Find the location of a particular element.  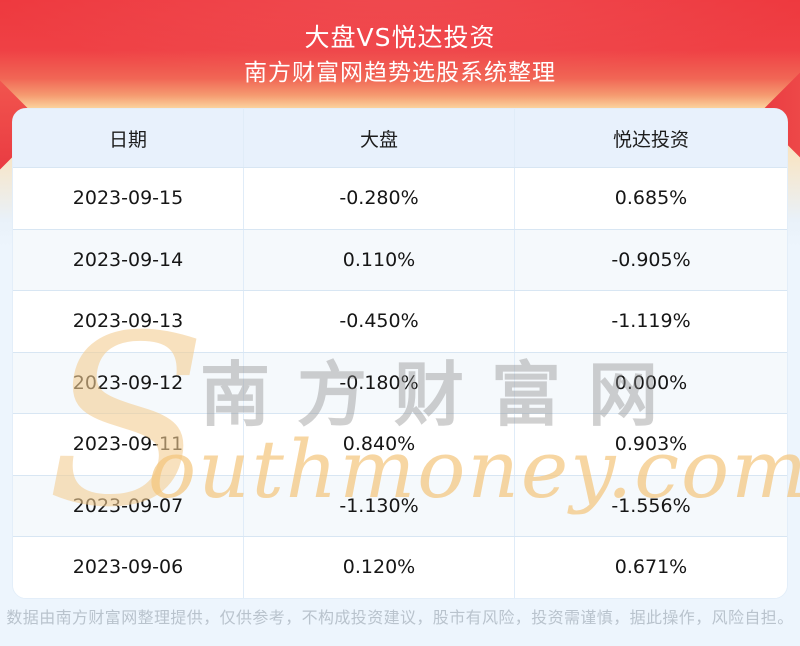

page-title: 大盘VS悦达投资 is located at coordinates (400, 37).